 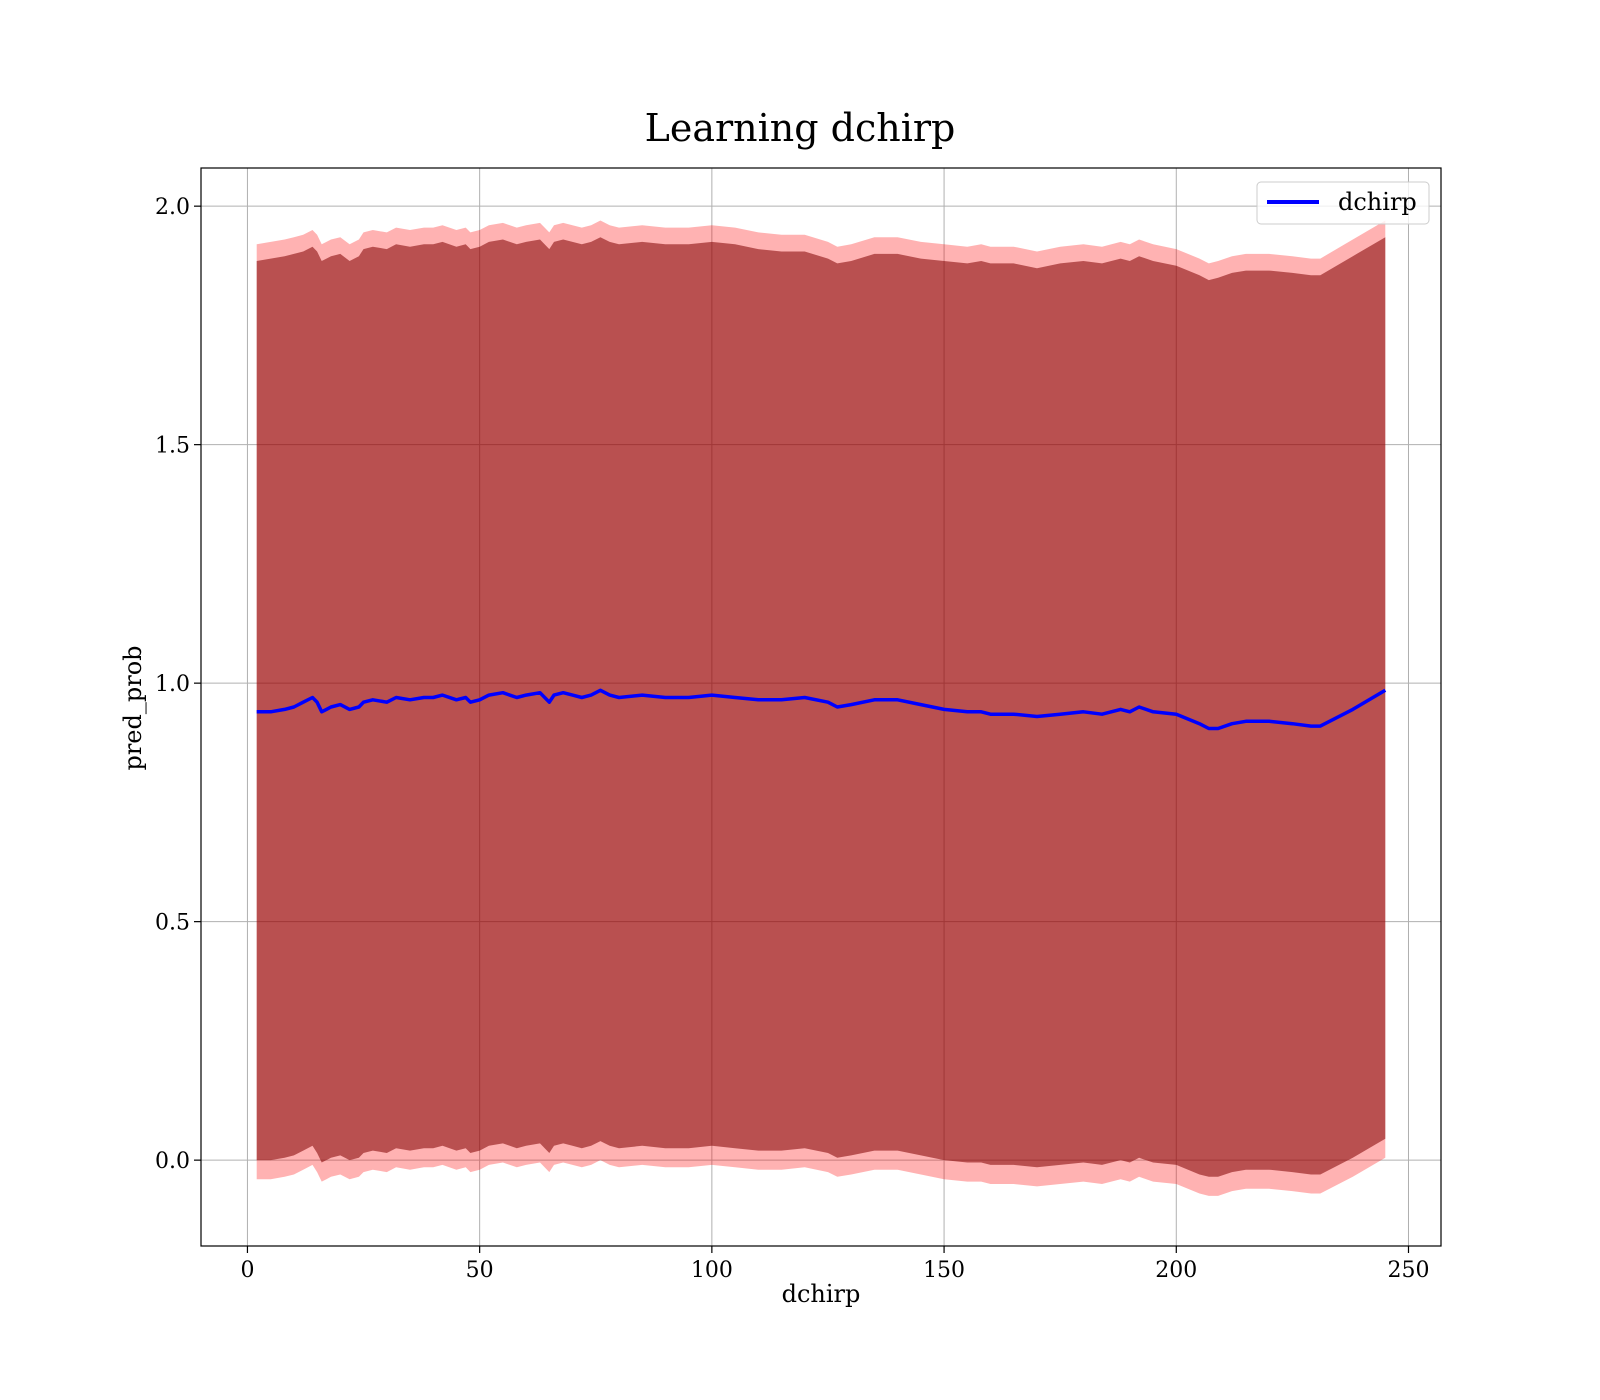 I want to click on series-line-dchirp, so click(x=821, y=709).